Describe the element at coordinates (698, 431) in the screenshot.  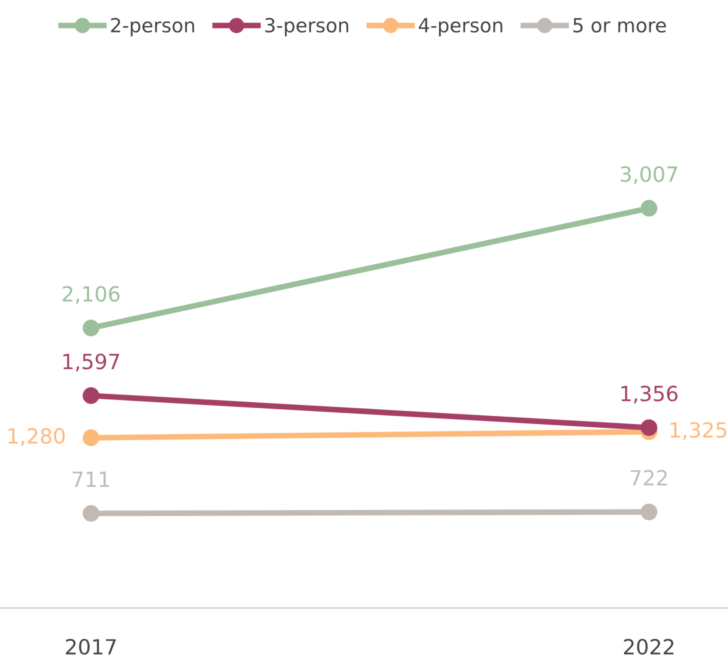
I see `data-label: 1,325` at that location.